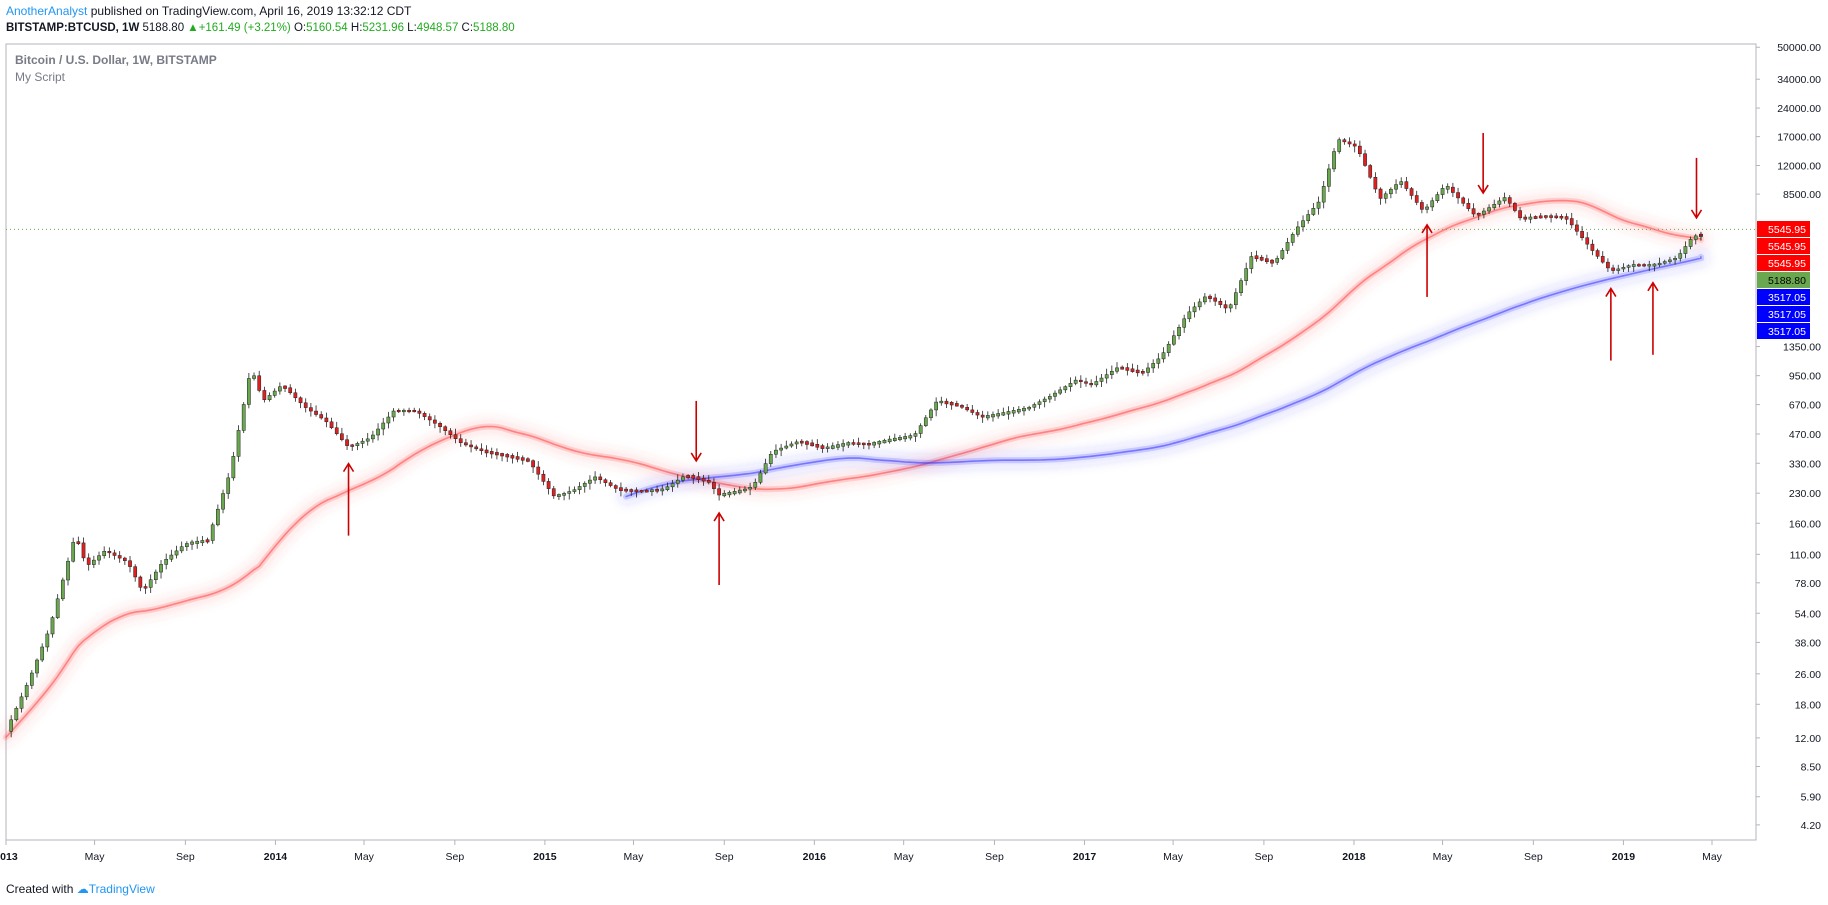 This screenshot has height=905, width=1828. I want to click on price-tick-label: 18.00, so click(1808, 705).